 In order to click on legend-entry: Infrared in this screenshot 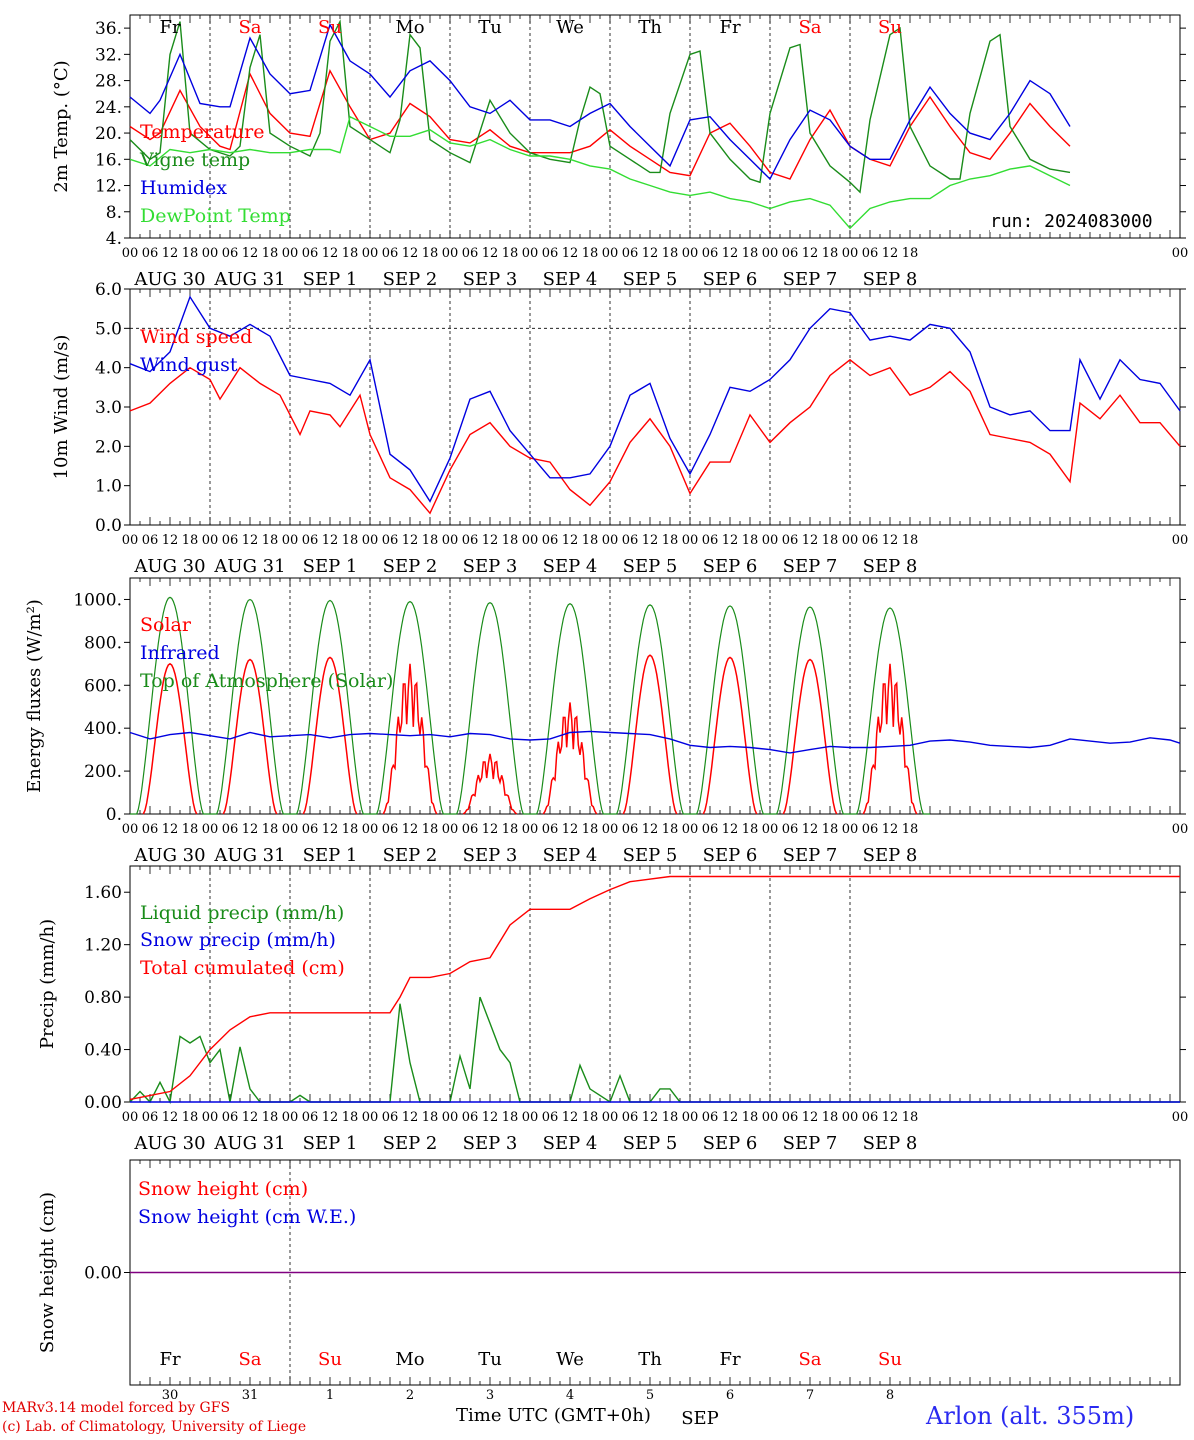, I will do `click(180, 653)`.